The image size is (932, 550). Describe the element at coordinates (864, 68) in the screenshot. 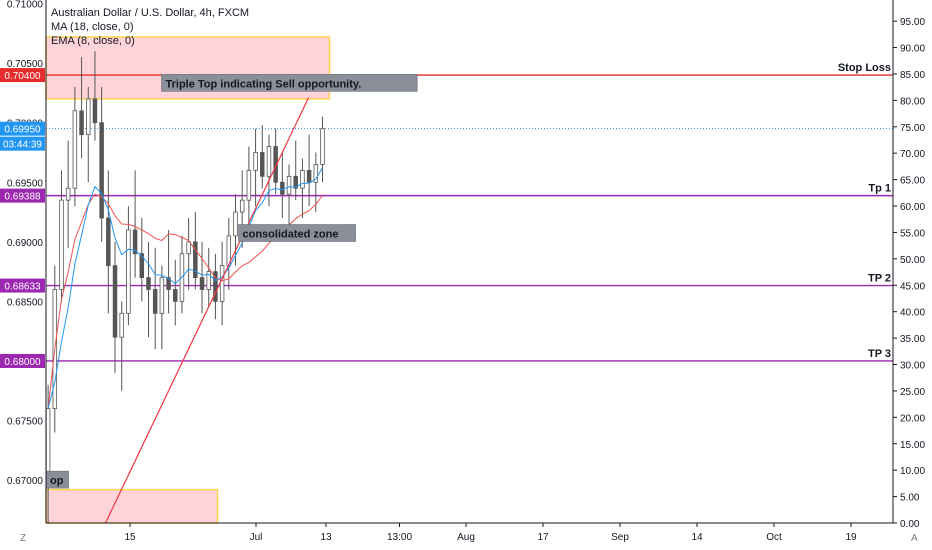

I see `price-level-label-0: Stop Loss` at that location.